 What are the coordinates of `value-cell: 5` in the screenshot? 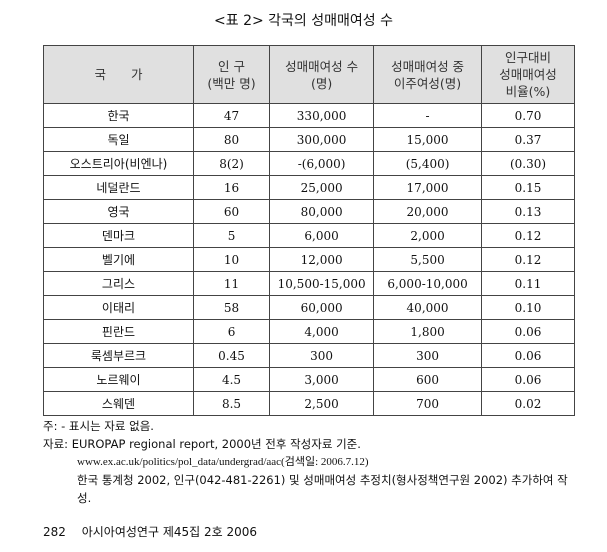 It's located at (231, 235).